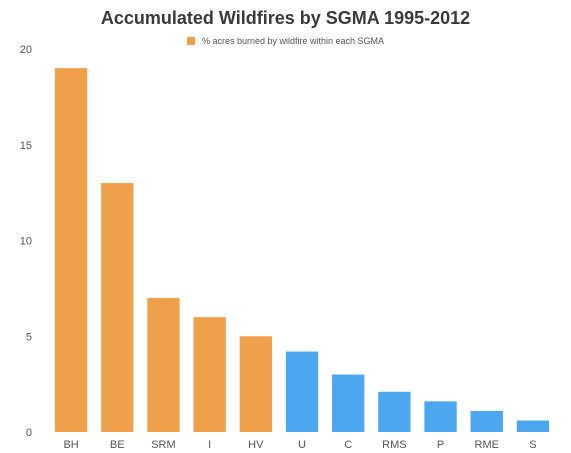 Image resolution: width=571 pixels, height=453 pixels. I want to click on bar-group: HV, so click(255, 393).